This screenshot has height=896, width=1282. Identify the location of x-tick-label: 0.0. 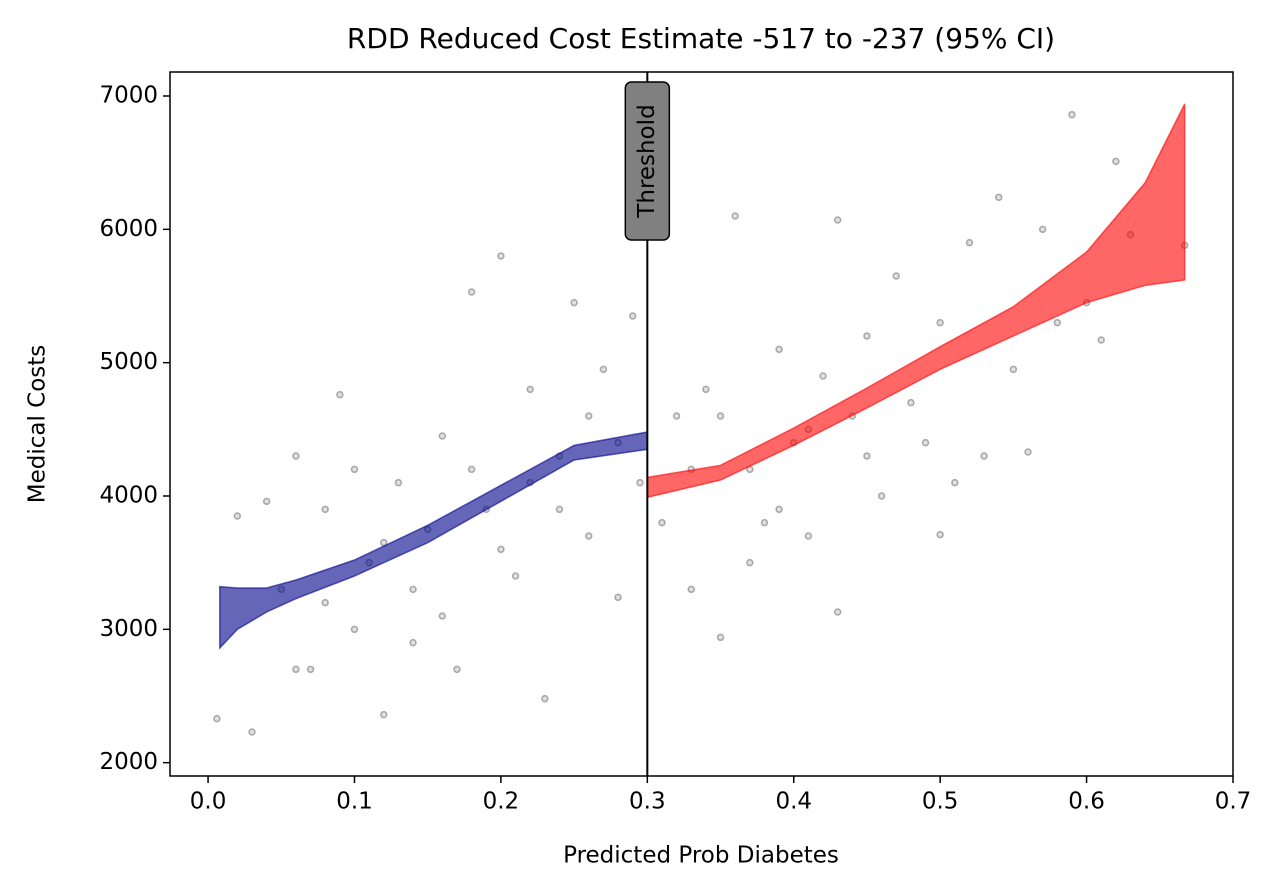
(208, 802).